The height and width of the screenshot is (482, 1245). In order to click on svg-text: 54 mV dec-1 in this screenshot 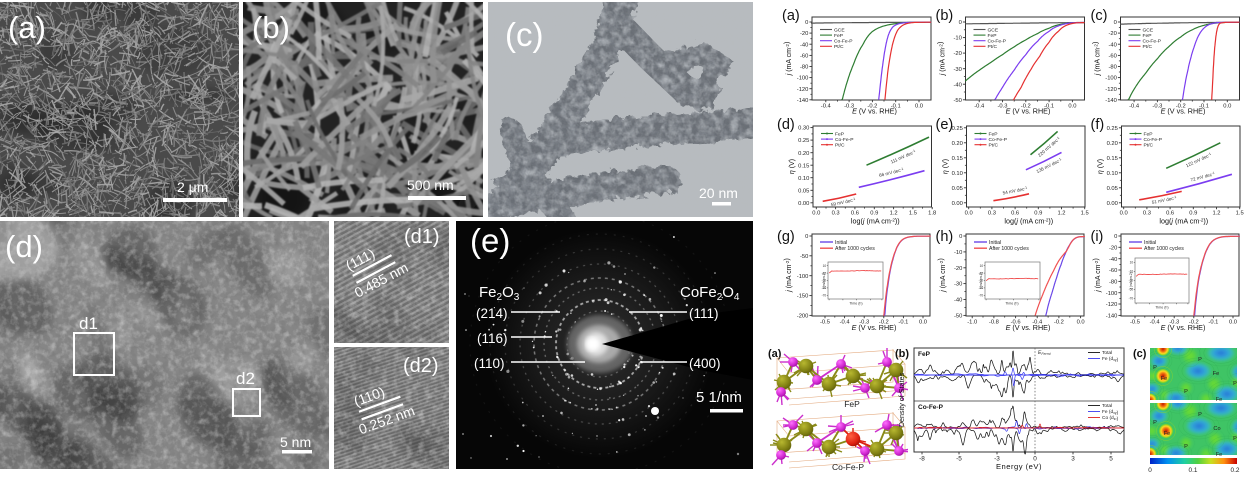, I will do `click(1015, 191)`.